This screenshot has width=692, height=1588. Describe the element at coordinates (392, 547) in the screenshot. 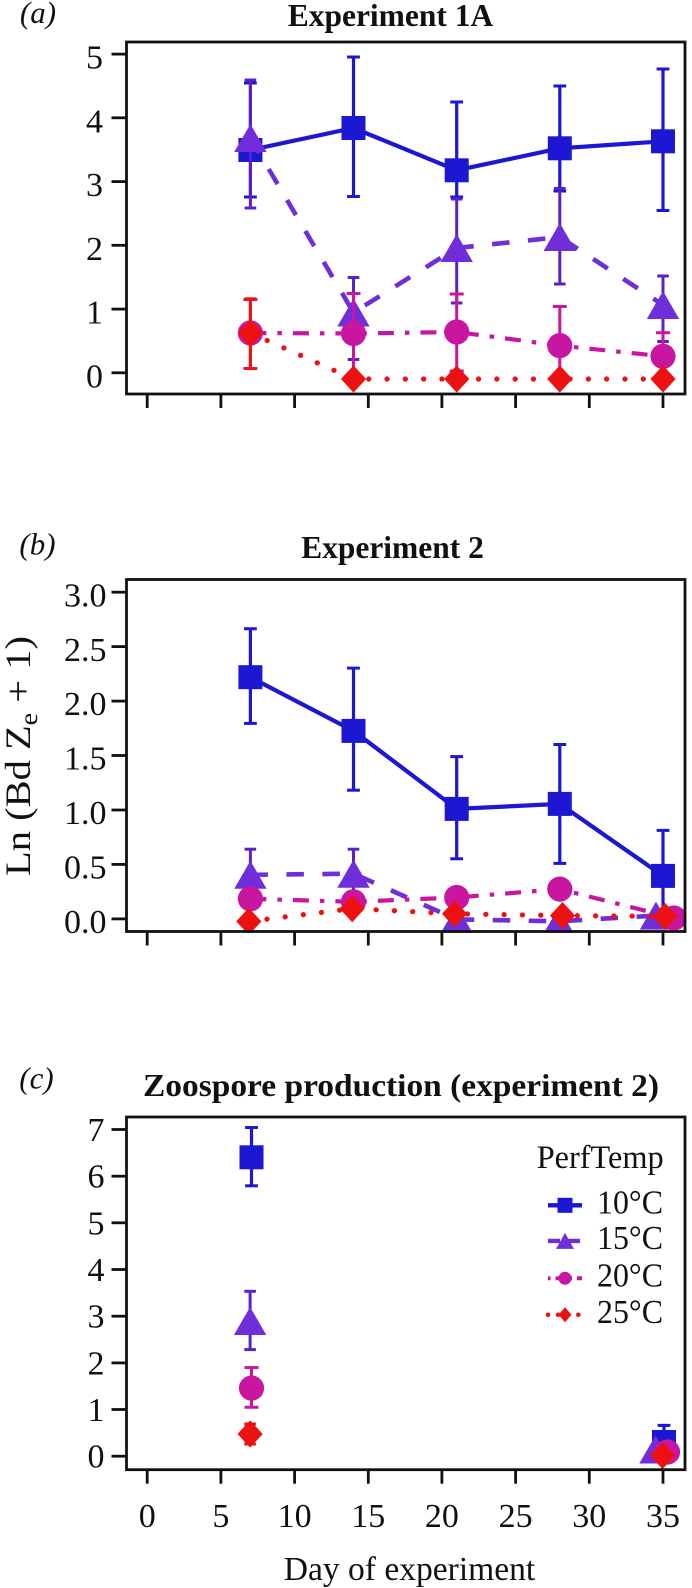

I see `svg-text: Experiment 2` at that location.